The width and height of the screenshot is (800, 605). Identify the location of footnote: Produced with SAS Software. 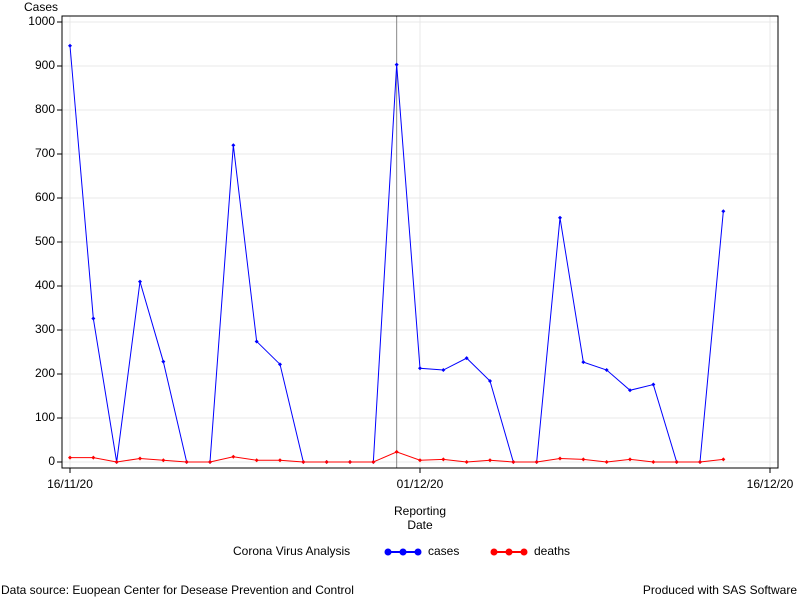
(720, 590).